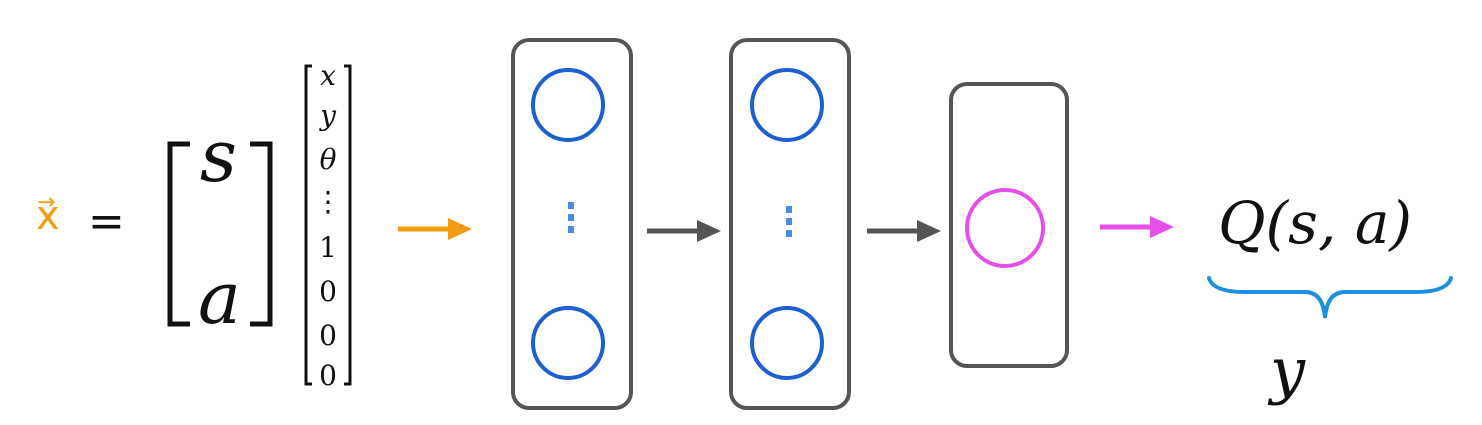  I want to click on output-arrow, so click(1137, 227).